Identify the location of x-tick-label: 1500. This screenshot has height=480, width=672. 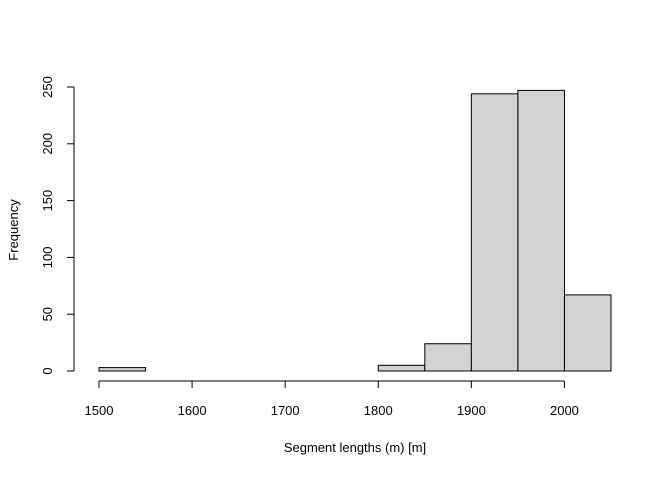
(99, 410).